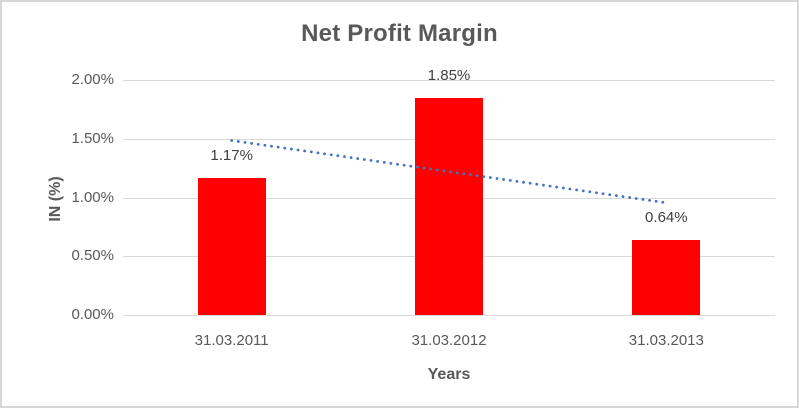  Describe the element at coordinates (92, 197) in the screenshot. I see `y-axis-tick-label: 1.00%` at that location.